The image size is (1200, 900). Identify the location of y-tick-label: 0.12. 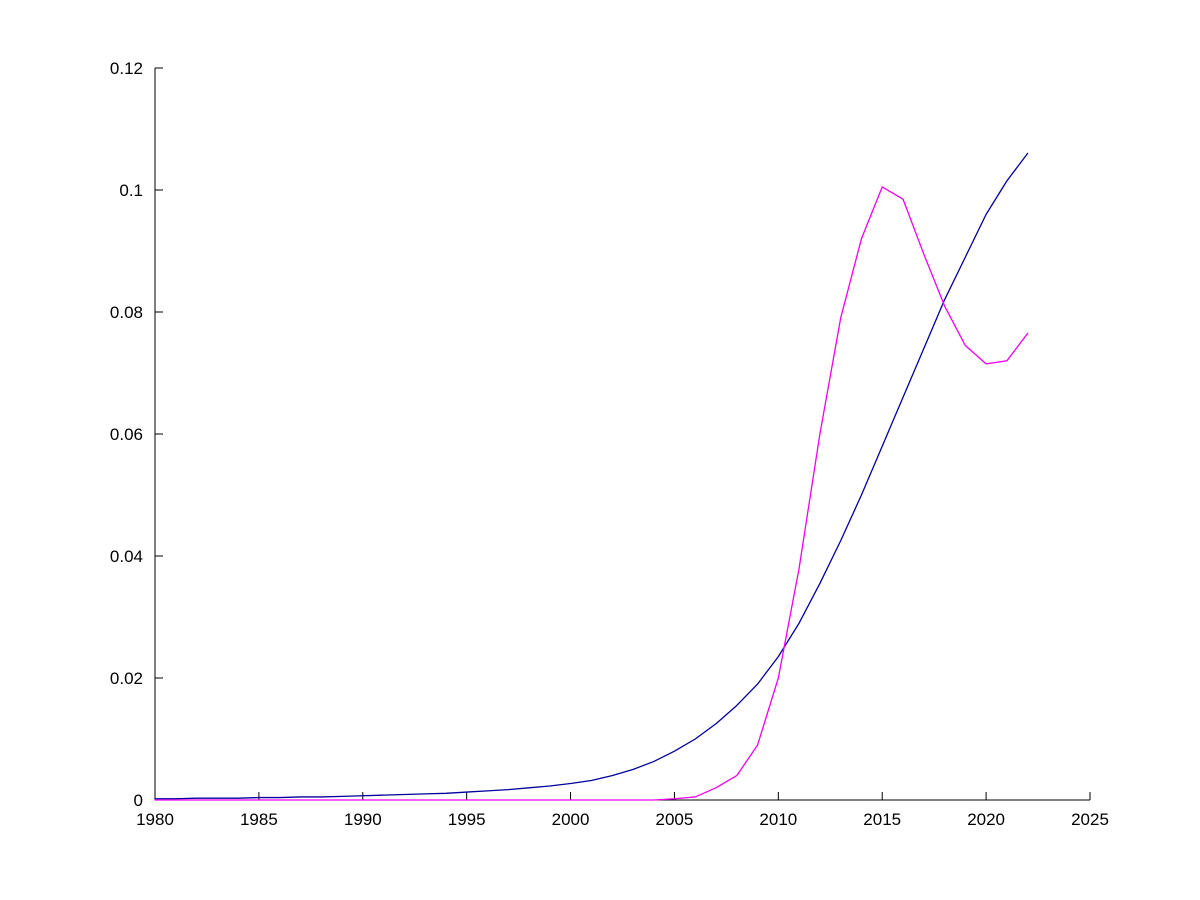
(126, 68).